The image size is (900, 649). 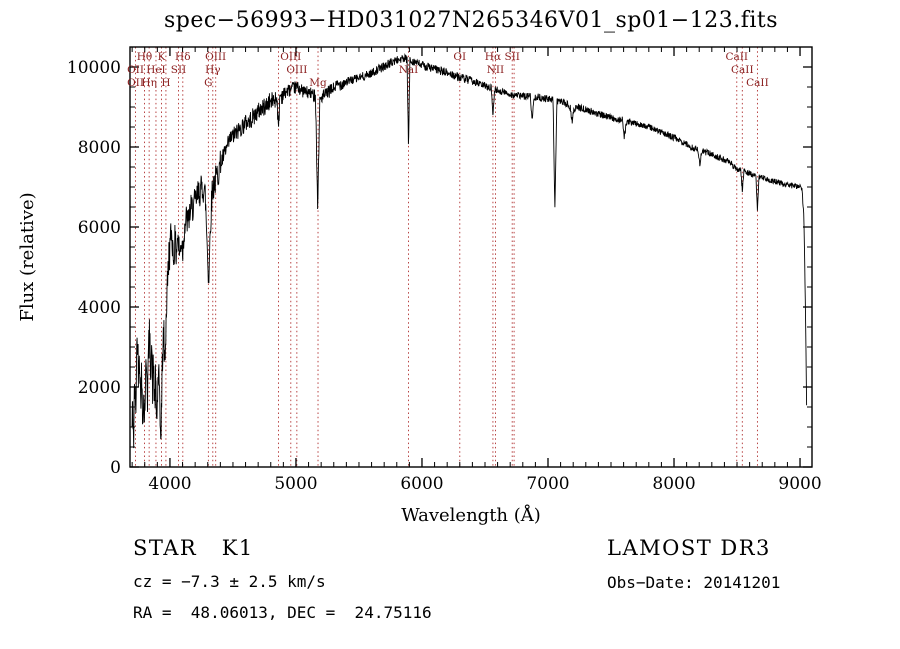 What do you see at coordinates (547, 484) in the screenshot?
I see `x-tick-label: 7000` at bounding box center [547, 484].